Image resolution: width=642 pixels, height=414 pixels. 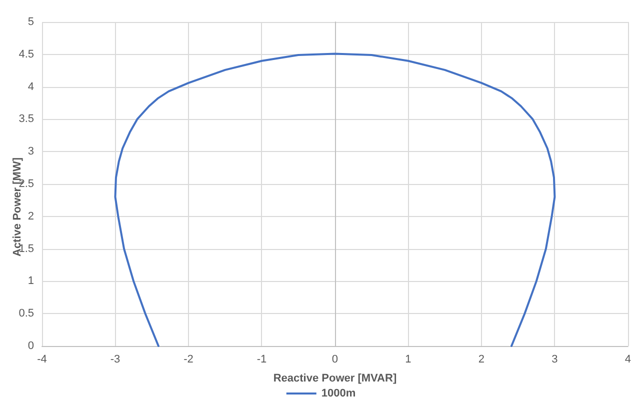 I want to click on x-tick-label: 4, so click(x=628, y=360).